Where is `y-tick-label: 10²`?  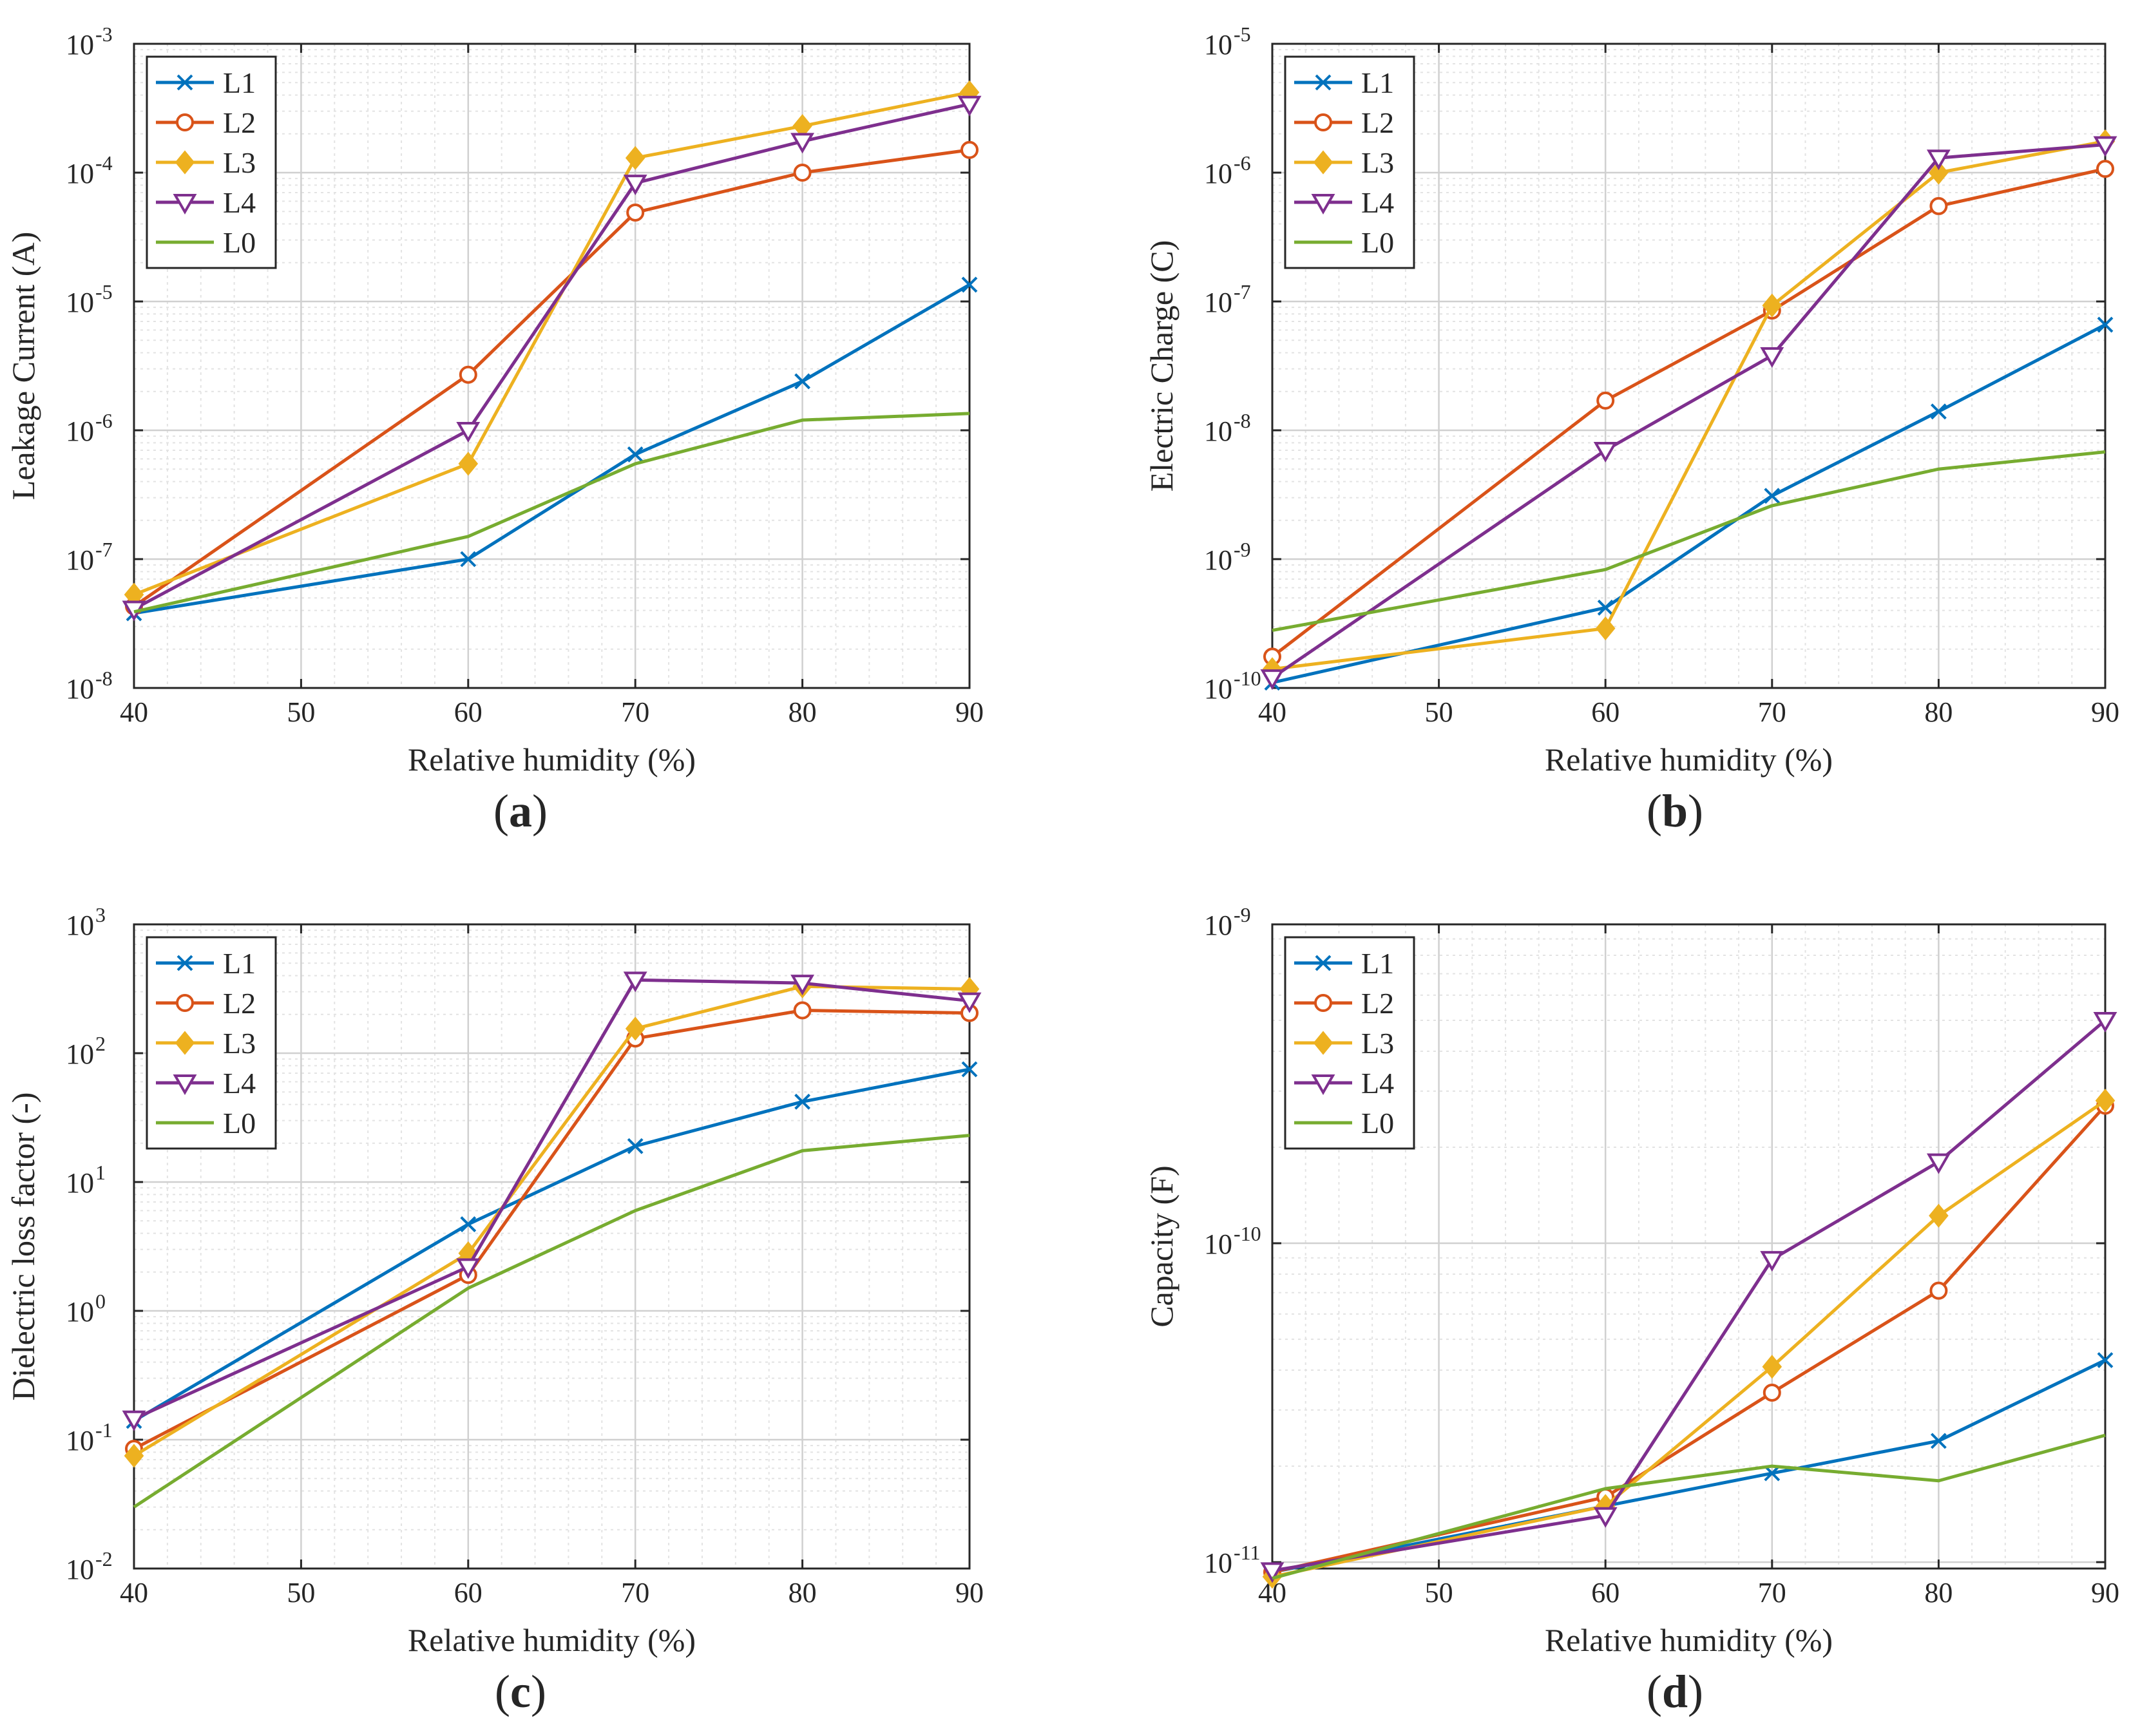 y-tick-label: 10² is located at coordinates (86, 1051).